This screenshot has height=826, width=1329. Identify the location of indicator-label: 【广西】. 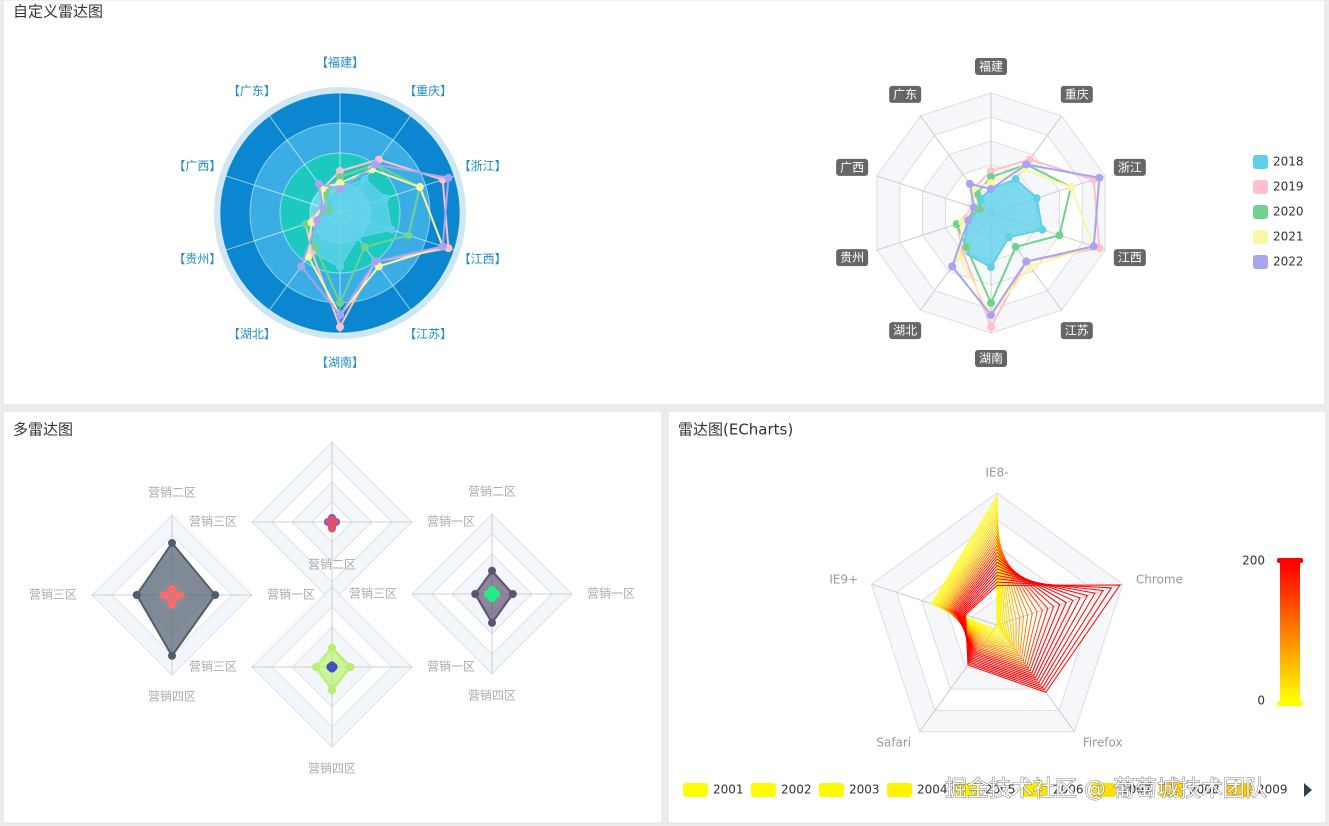
(197, 166).